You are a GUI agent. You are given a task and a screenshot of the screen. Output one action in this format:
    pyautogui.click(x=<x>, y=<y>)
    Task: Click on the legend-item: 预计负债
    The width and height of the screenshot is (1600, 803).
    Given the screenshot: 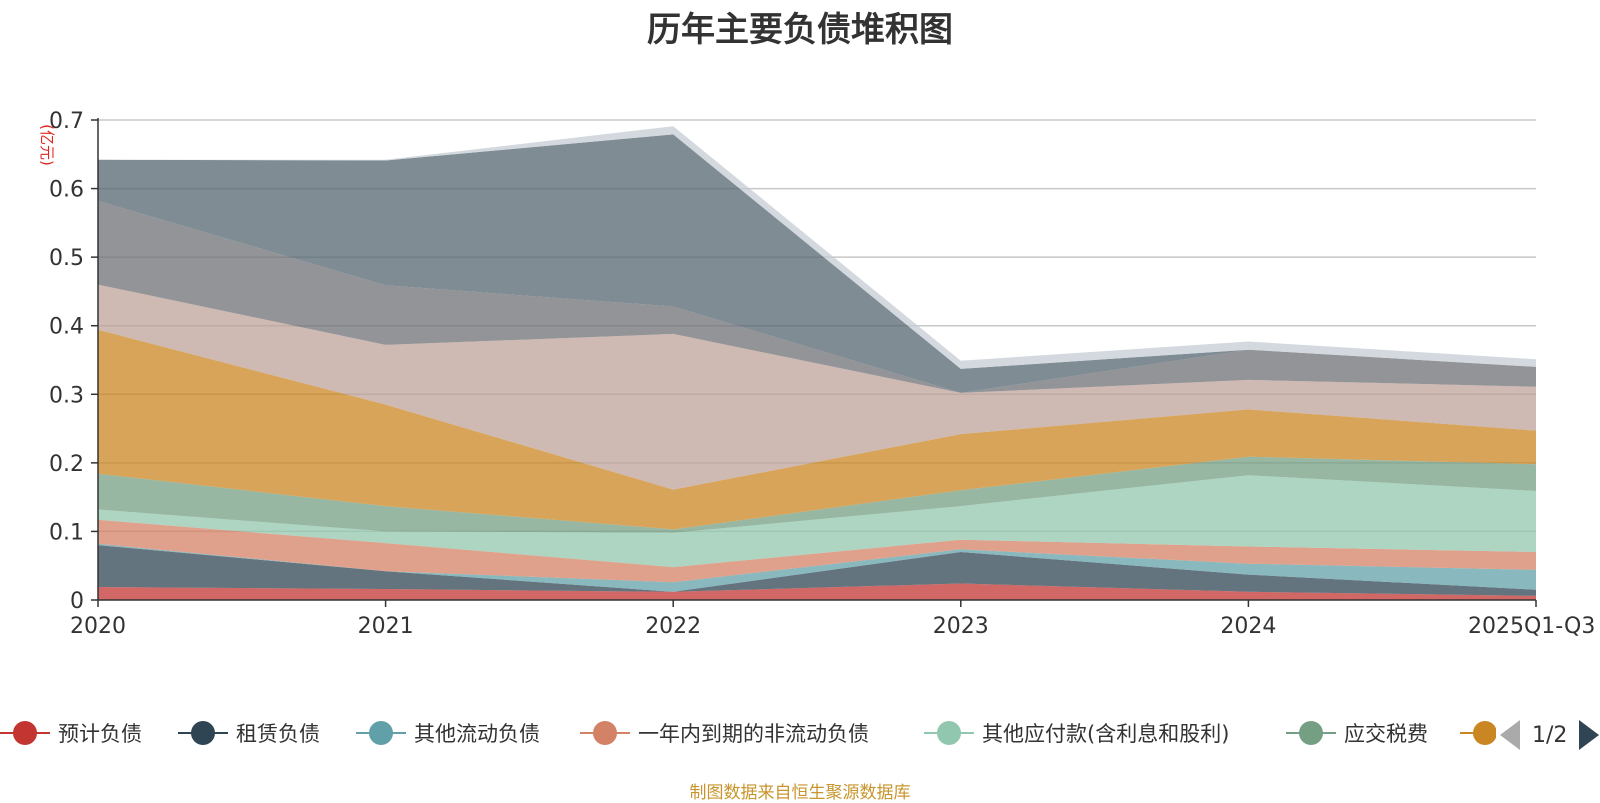 What is the action you would take?
    pyautogui.click(x=71, y=733)
    